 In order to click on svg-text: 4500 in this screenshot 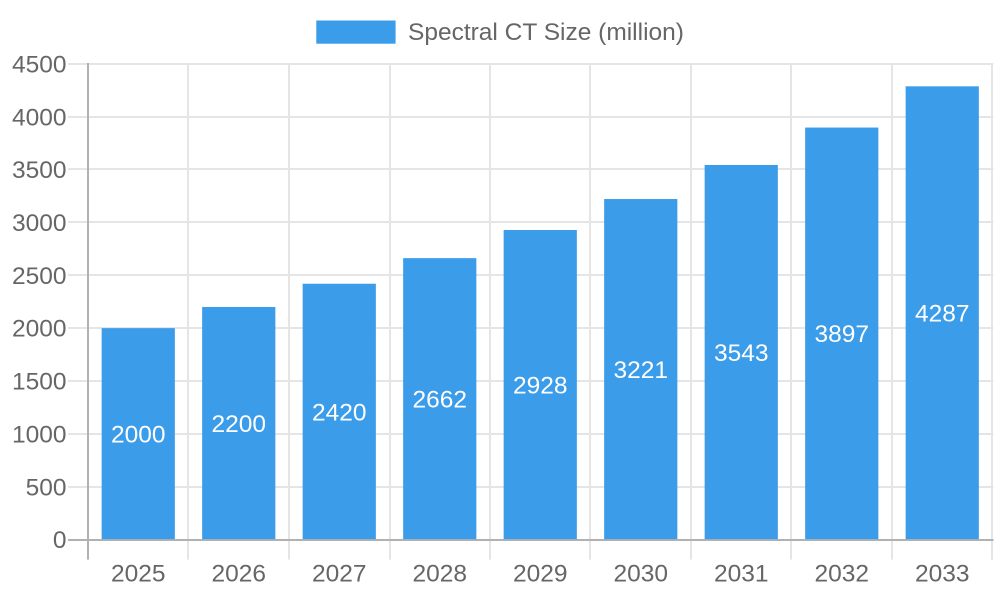, I will do `click(39, 64)`.